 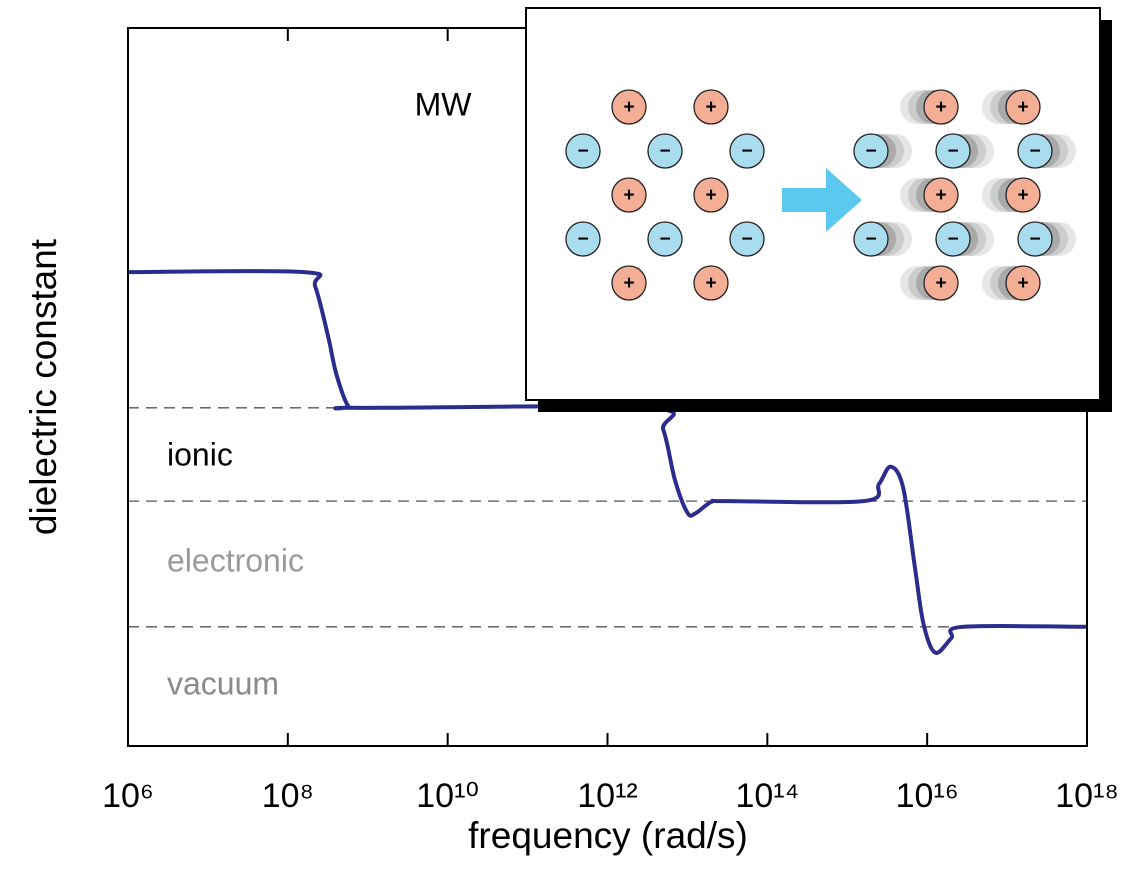 What do you see at coordinates (1086, 796) in the screenshot?
I see `x-tick-label: 10¹⁸` at bounding box center [1086, 796].